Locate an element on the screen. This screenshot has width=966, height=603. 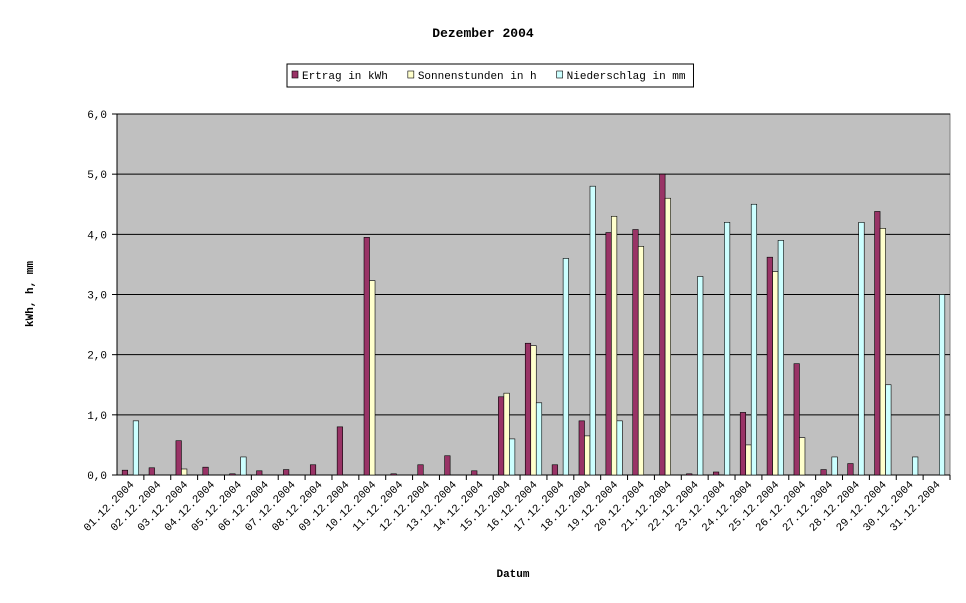
y-tick-label: 0,0 is located at coordinates (97, 477).